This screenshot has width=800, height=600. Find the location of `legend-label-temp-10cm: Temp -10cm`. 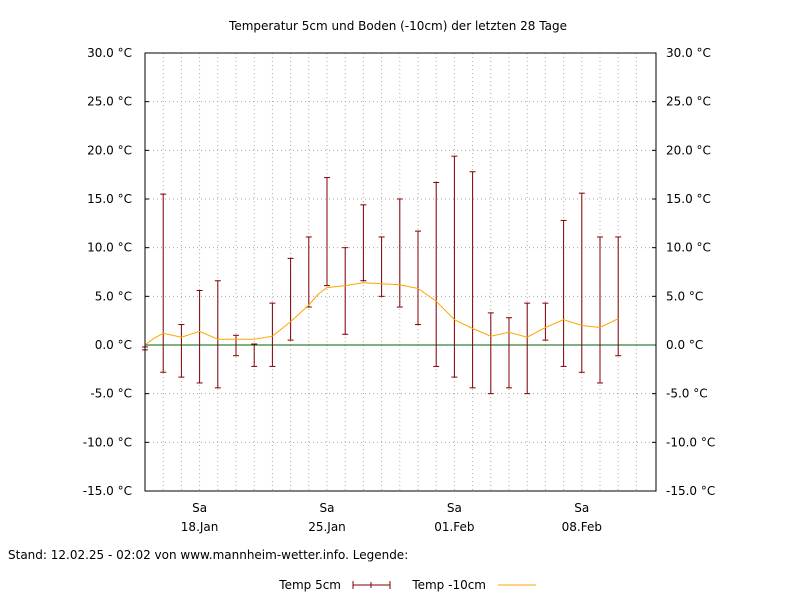

legend-label-temp-10cm: Temp -10cm is located at coordinates (448, 585).